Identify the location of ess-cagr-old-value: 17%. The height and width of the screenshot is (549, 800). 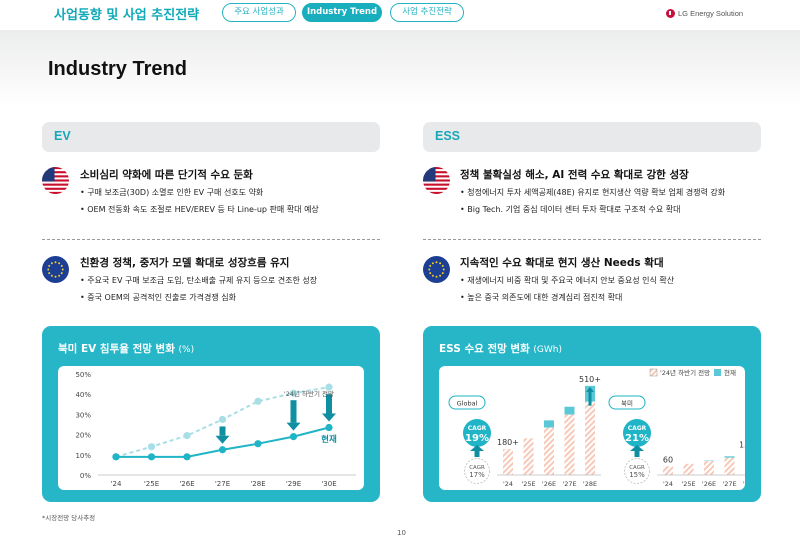
(477, 475).